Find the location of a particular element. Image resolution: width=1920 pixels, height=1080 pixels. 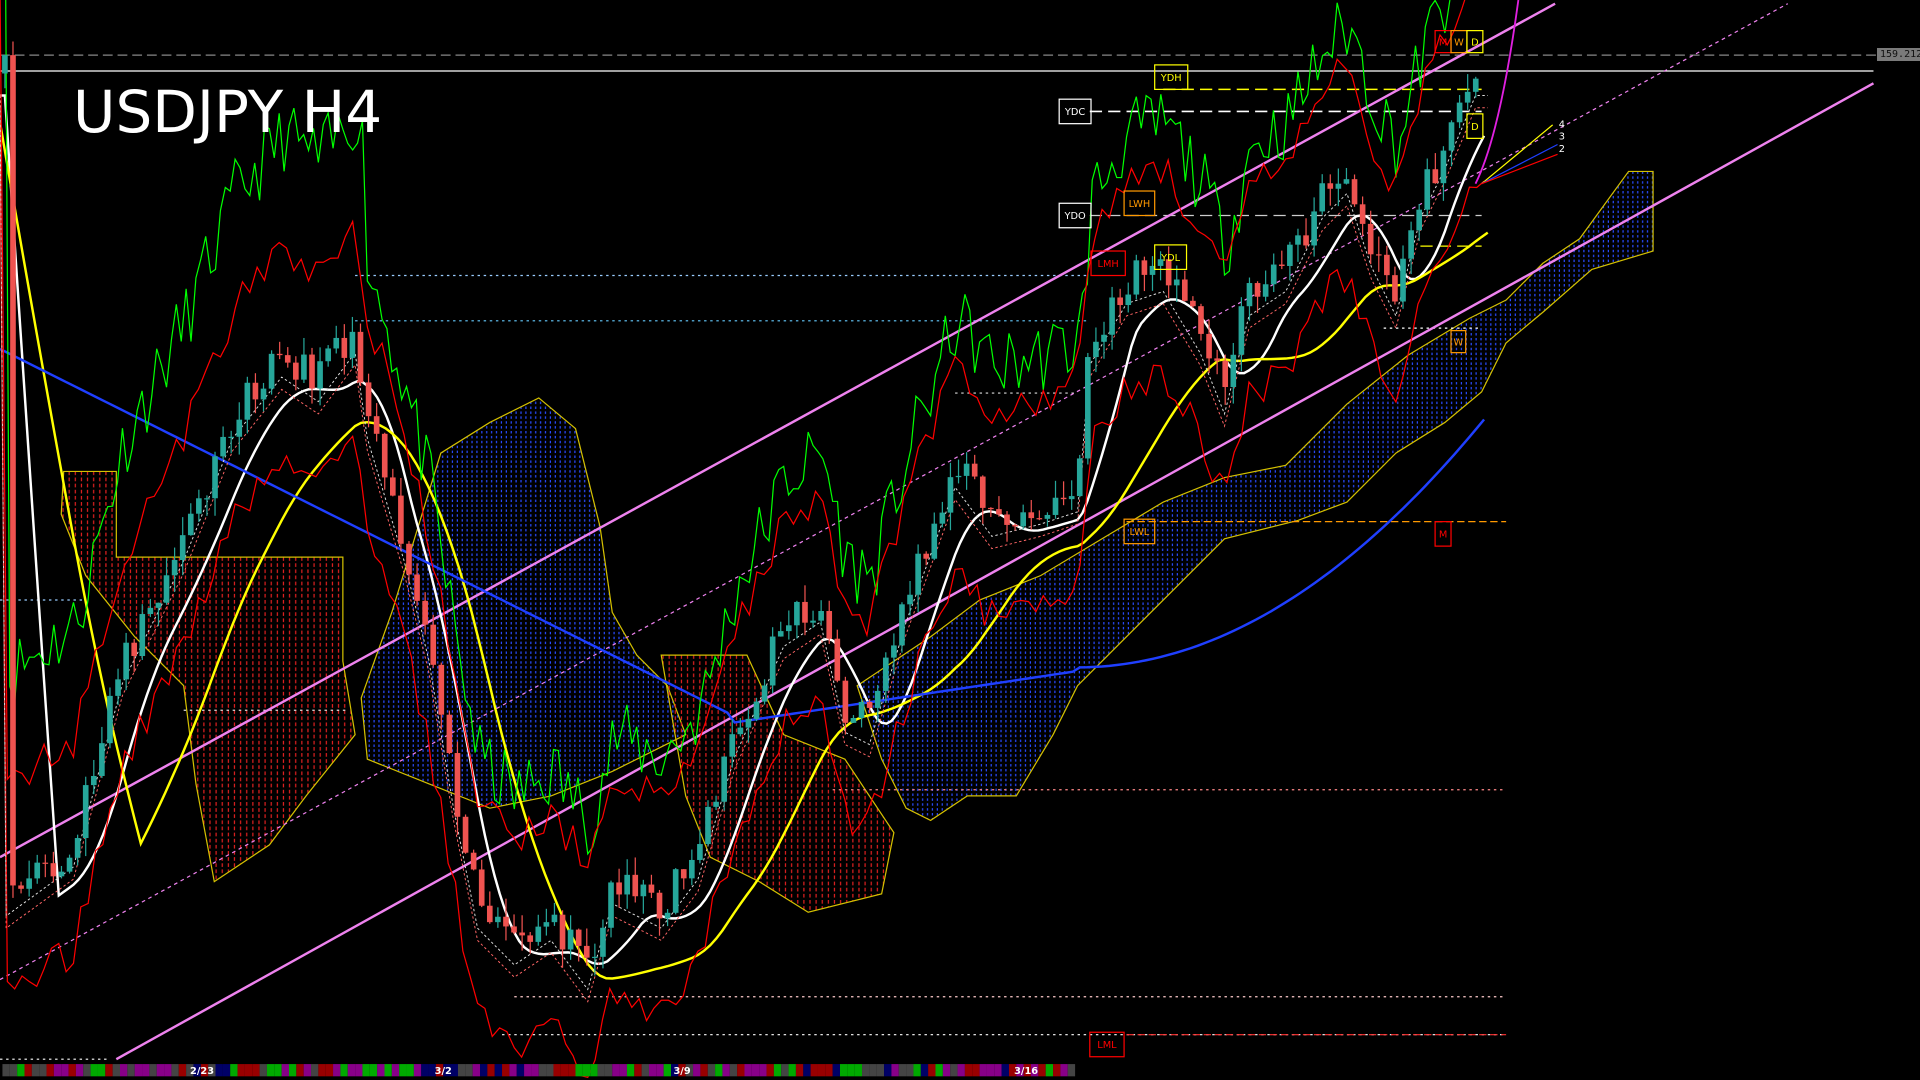

date-label: 3/2 is located at coordinates (443, 1071).